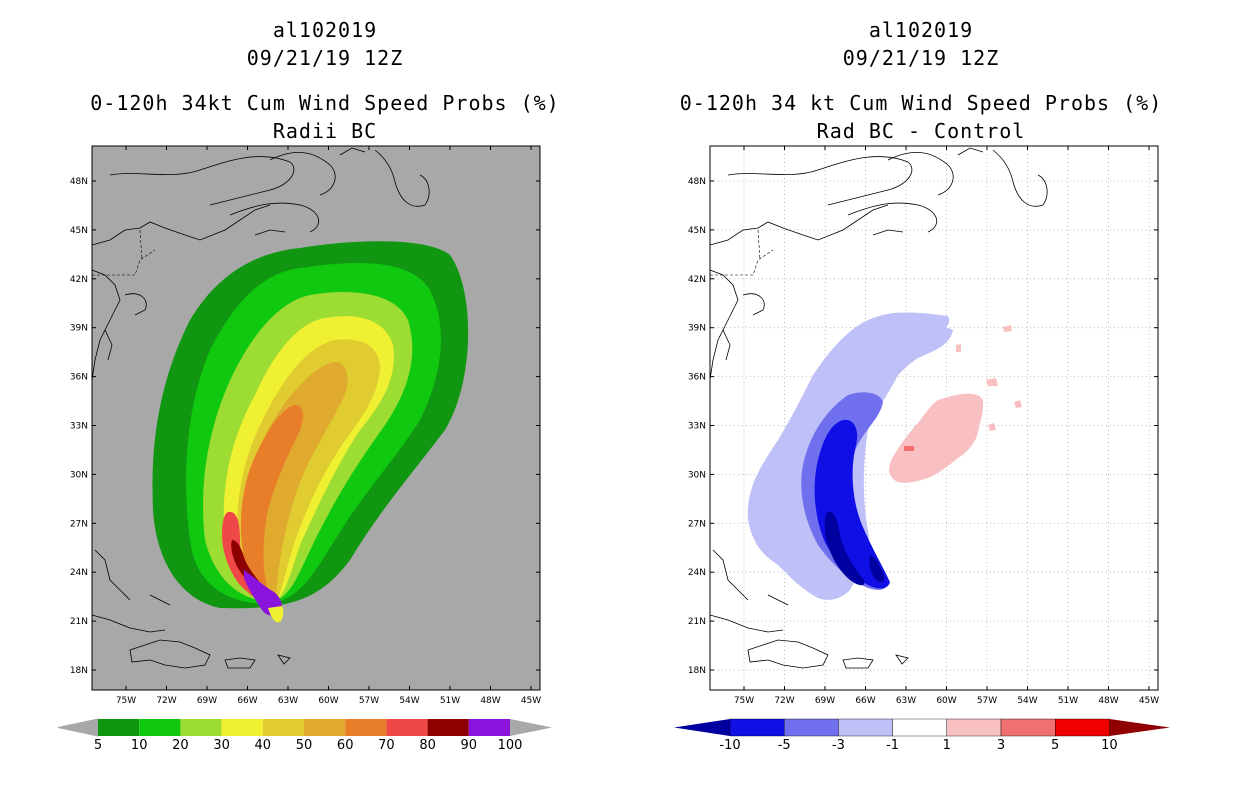 This screenshot has height=800, width=1236. I want to click on lon-tick-label: 69W, so click(207, 701).